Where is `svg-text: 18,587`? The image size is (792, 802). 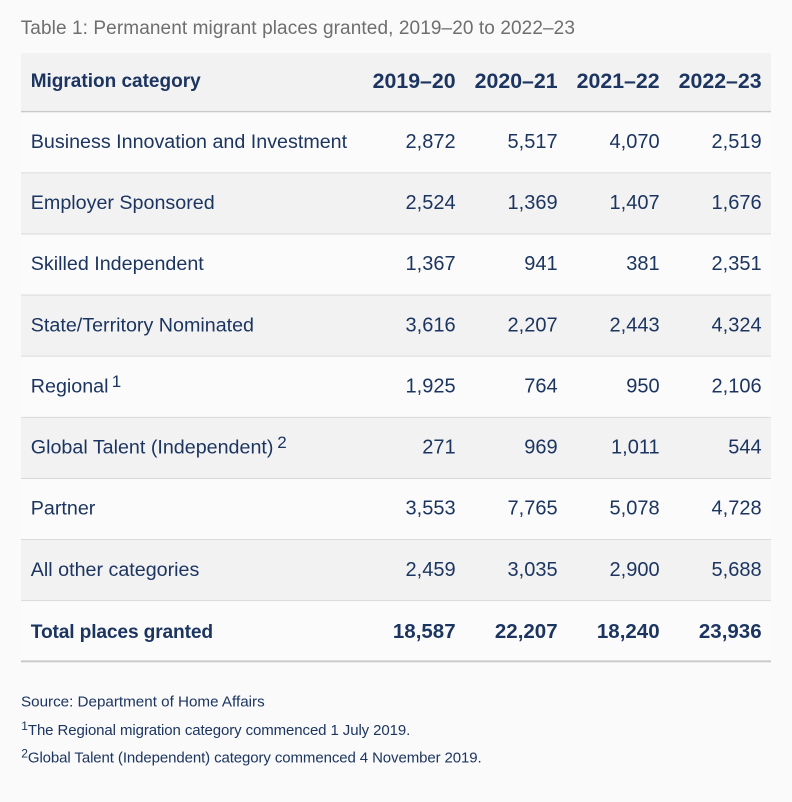 svg-text: 18,587 is located at coordinates (424, 631).